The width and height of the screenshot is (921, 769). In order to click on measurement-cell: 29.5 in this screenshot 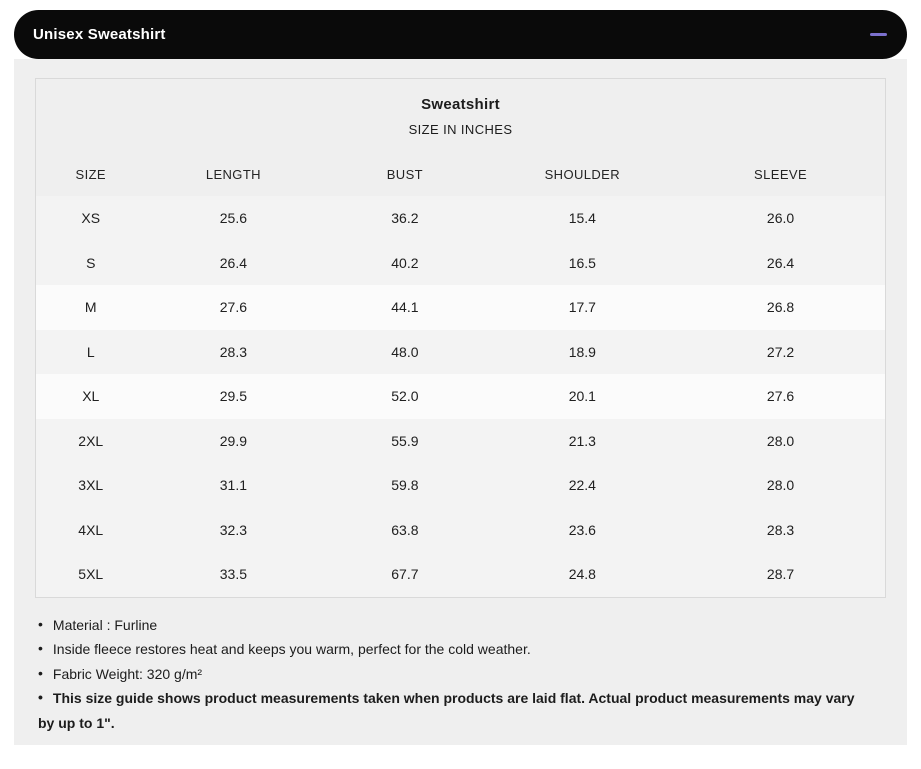, I will do `click(233, 396)`.